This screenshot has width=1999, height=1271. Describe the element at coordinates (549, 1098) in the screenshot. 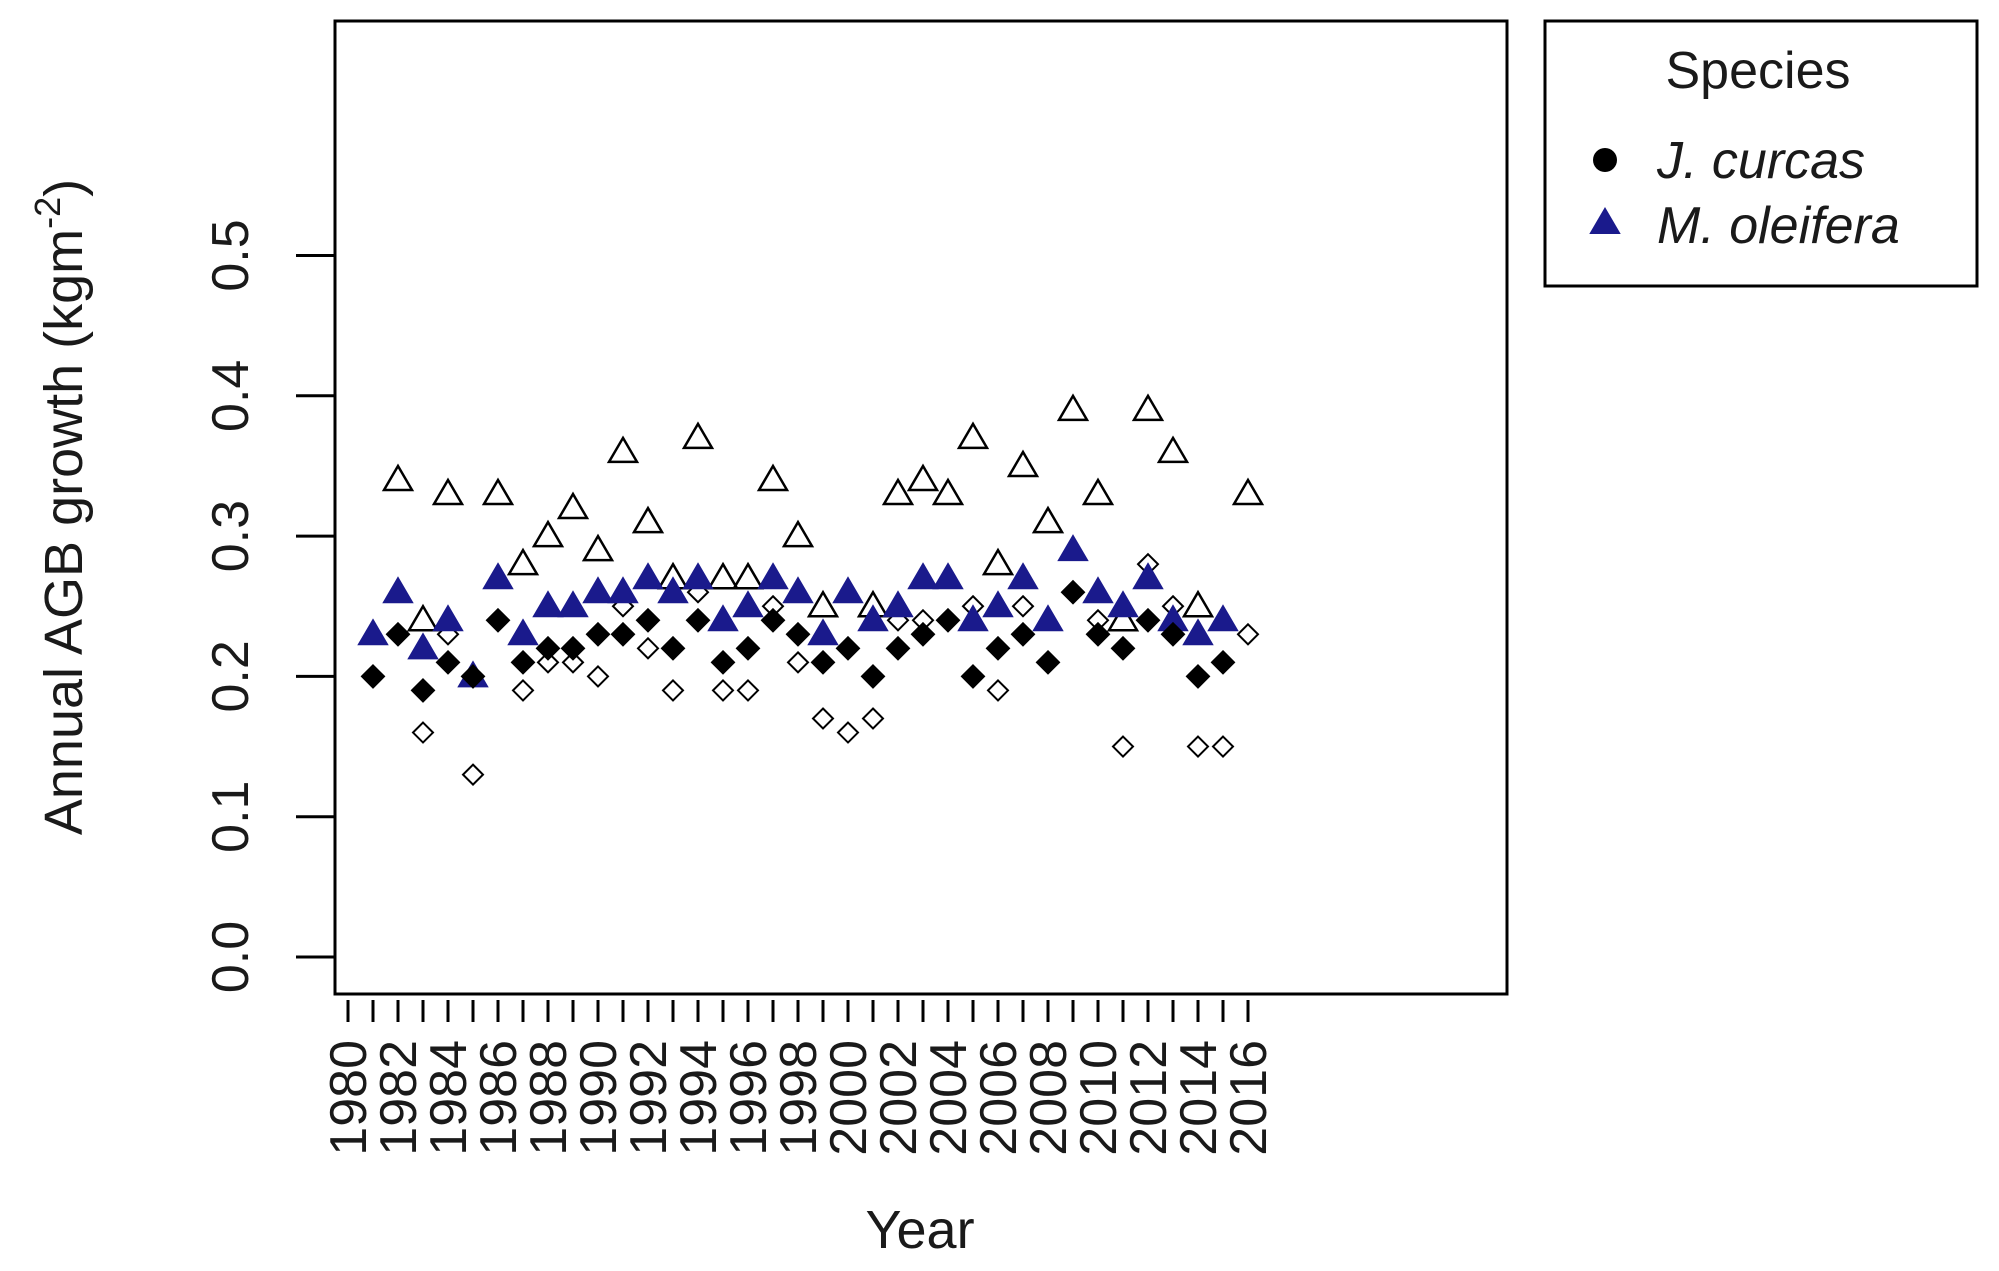

I see `x-tick-label: 1988` at that location.